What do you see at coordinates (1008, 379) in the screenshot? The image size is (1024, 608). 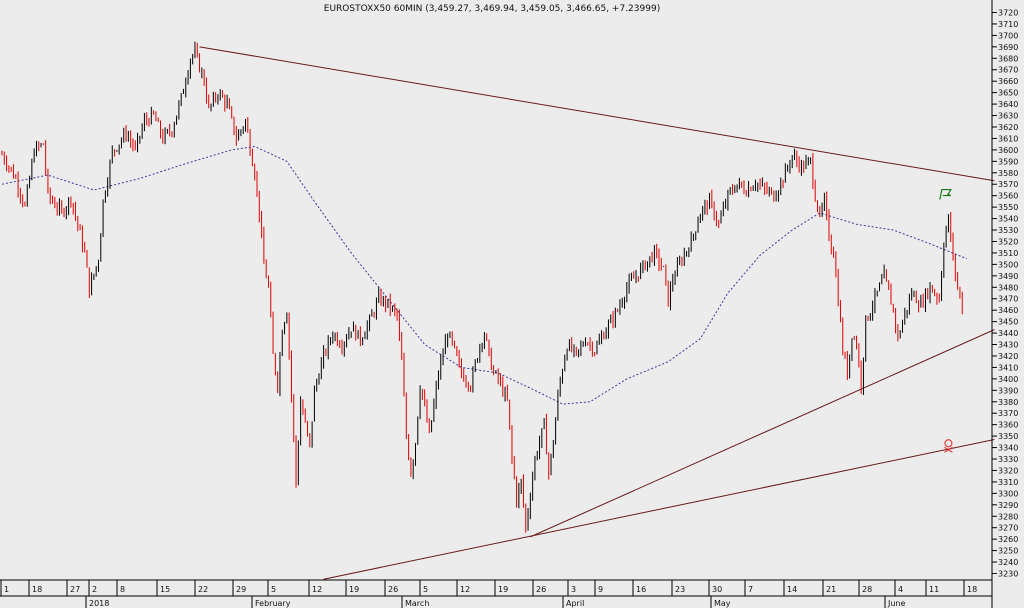 I see `y-tick-label: 3400` at bounding box center [1008, 379].